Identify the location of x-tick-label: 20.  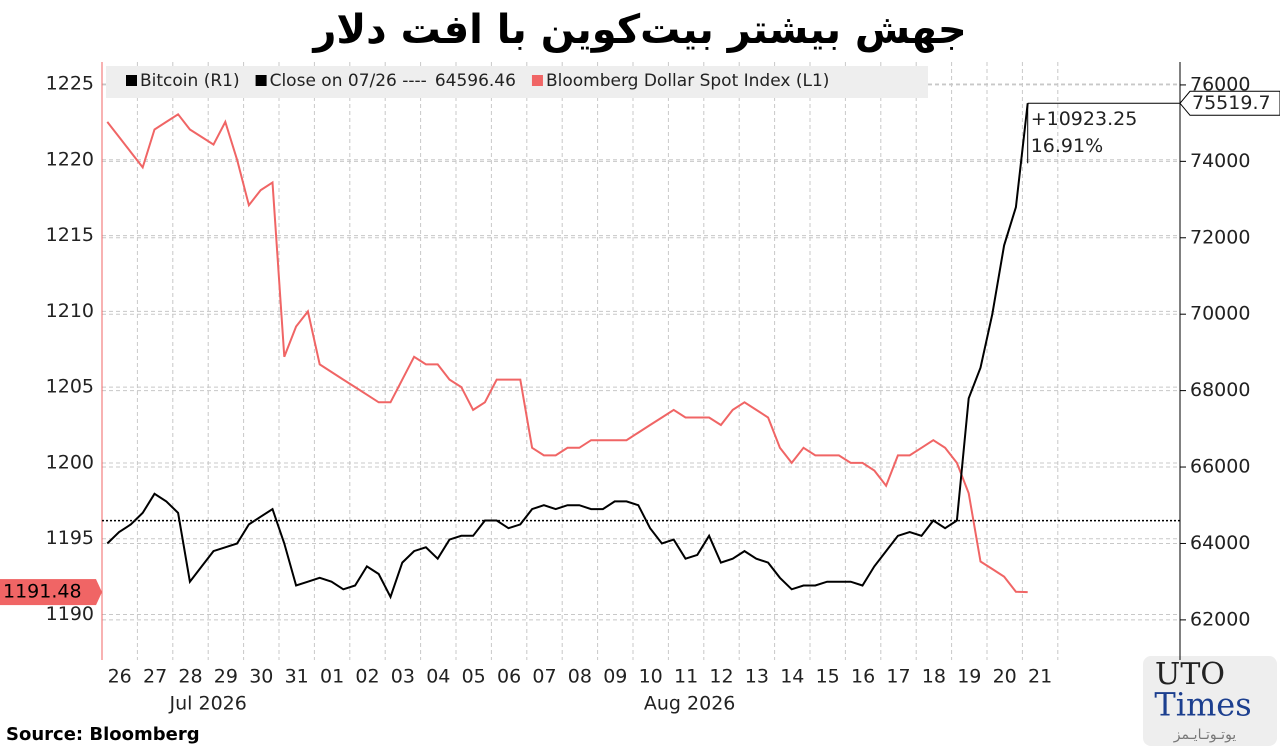
(1005, 677).